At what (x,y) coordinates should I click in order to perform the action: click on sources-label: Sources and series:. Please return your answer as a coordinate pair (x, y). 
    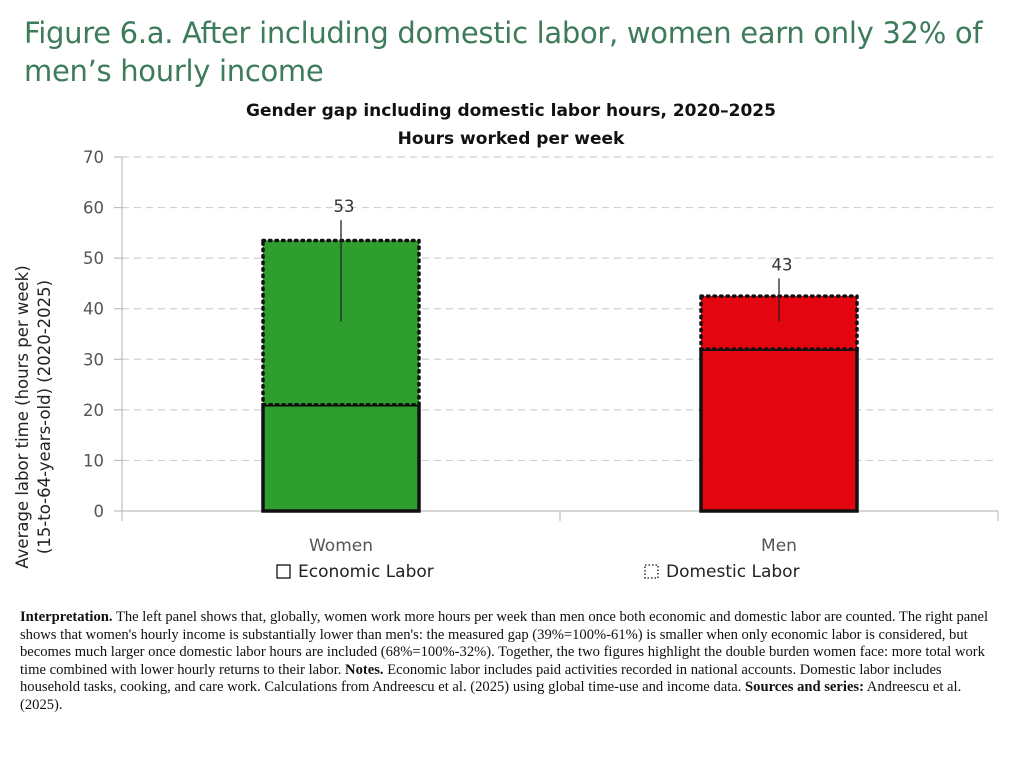
    Looking at the image, I should click on (804, 687).